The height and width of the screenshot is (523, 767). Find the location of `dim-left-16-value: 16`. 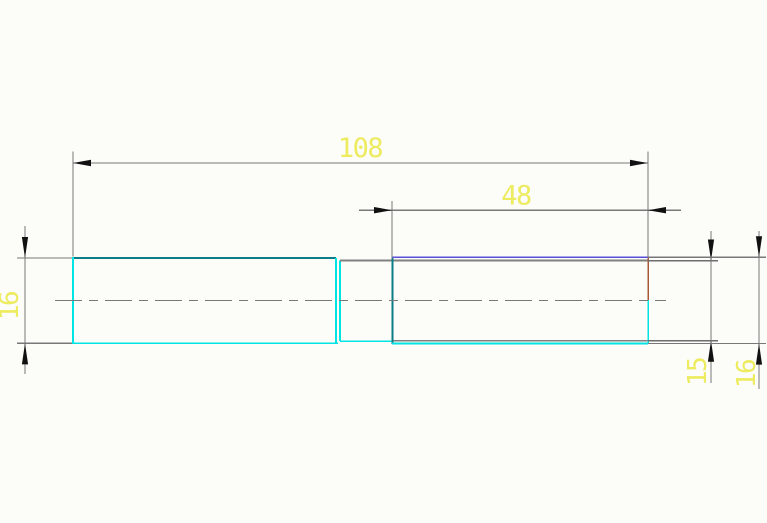

dim-left-16-value: 16 is located at coordinates (12, 306).